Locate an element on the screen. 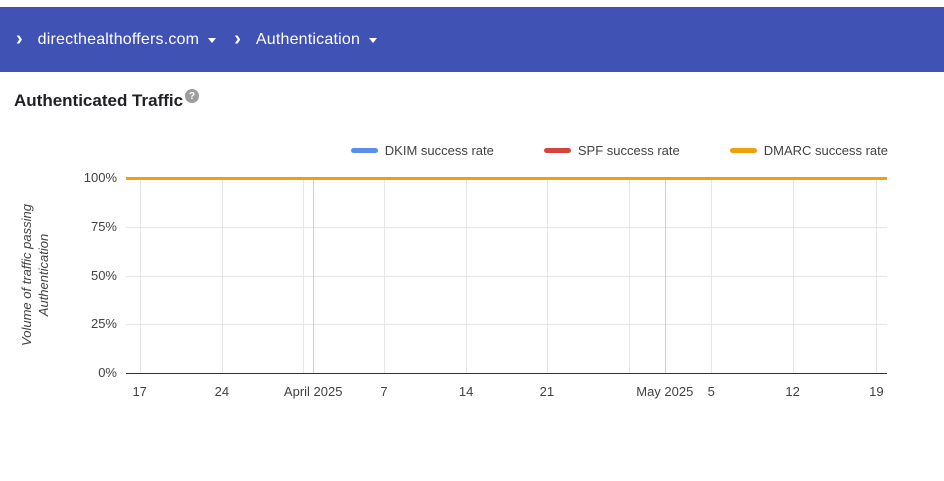 This screenshot has height=481, width=944. series-line-dmarc is located at coordinates (506, 178).